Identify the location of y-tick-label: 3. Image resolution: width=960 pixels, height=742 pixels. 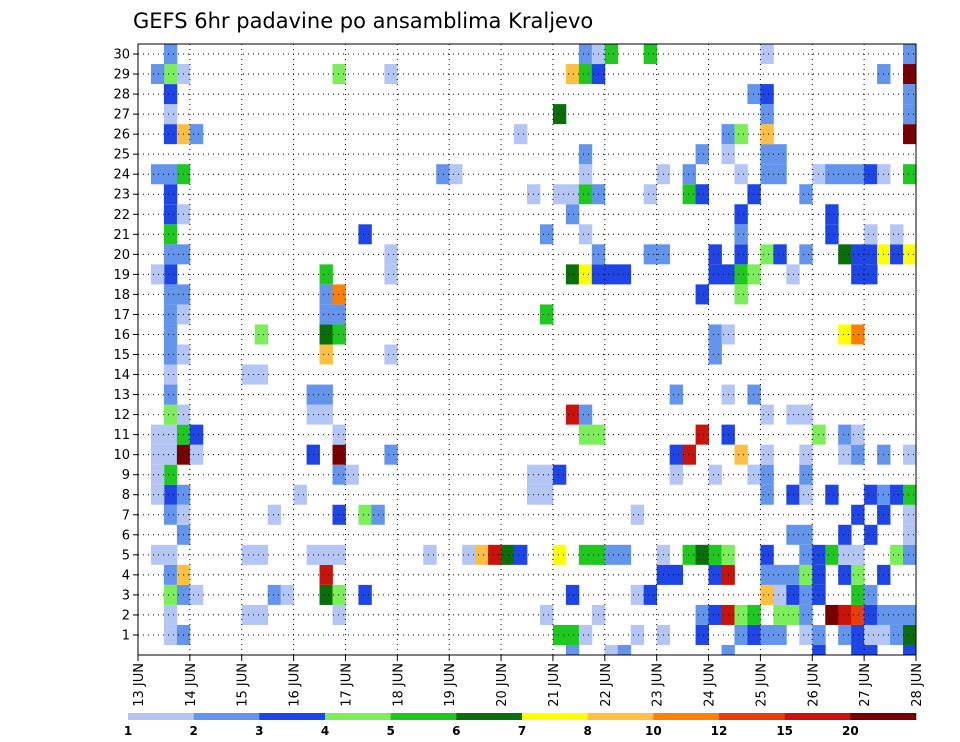
(126, 595).